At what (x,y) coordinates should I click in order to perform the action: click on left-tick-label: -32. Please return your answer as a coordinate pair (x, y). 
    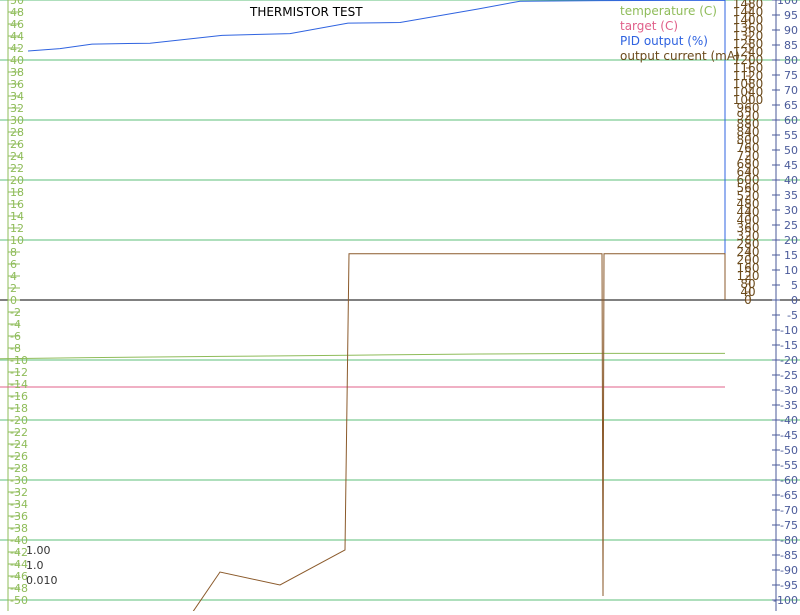
    Looking at the image, I should click on (19, 492).